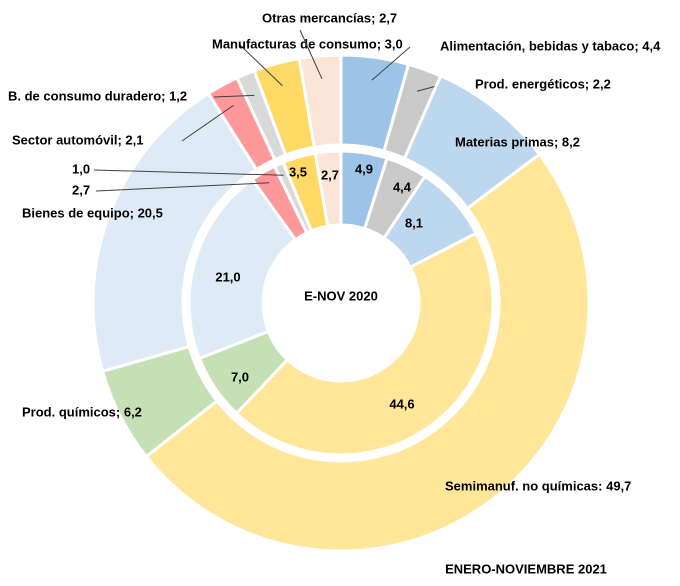 This screenshot has height=586, width=680. What do you see at coordinates (364, 168) in the screenshot?
I see `data-label: 4,9` at bounding box center [364, 168].